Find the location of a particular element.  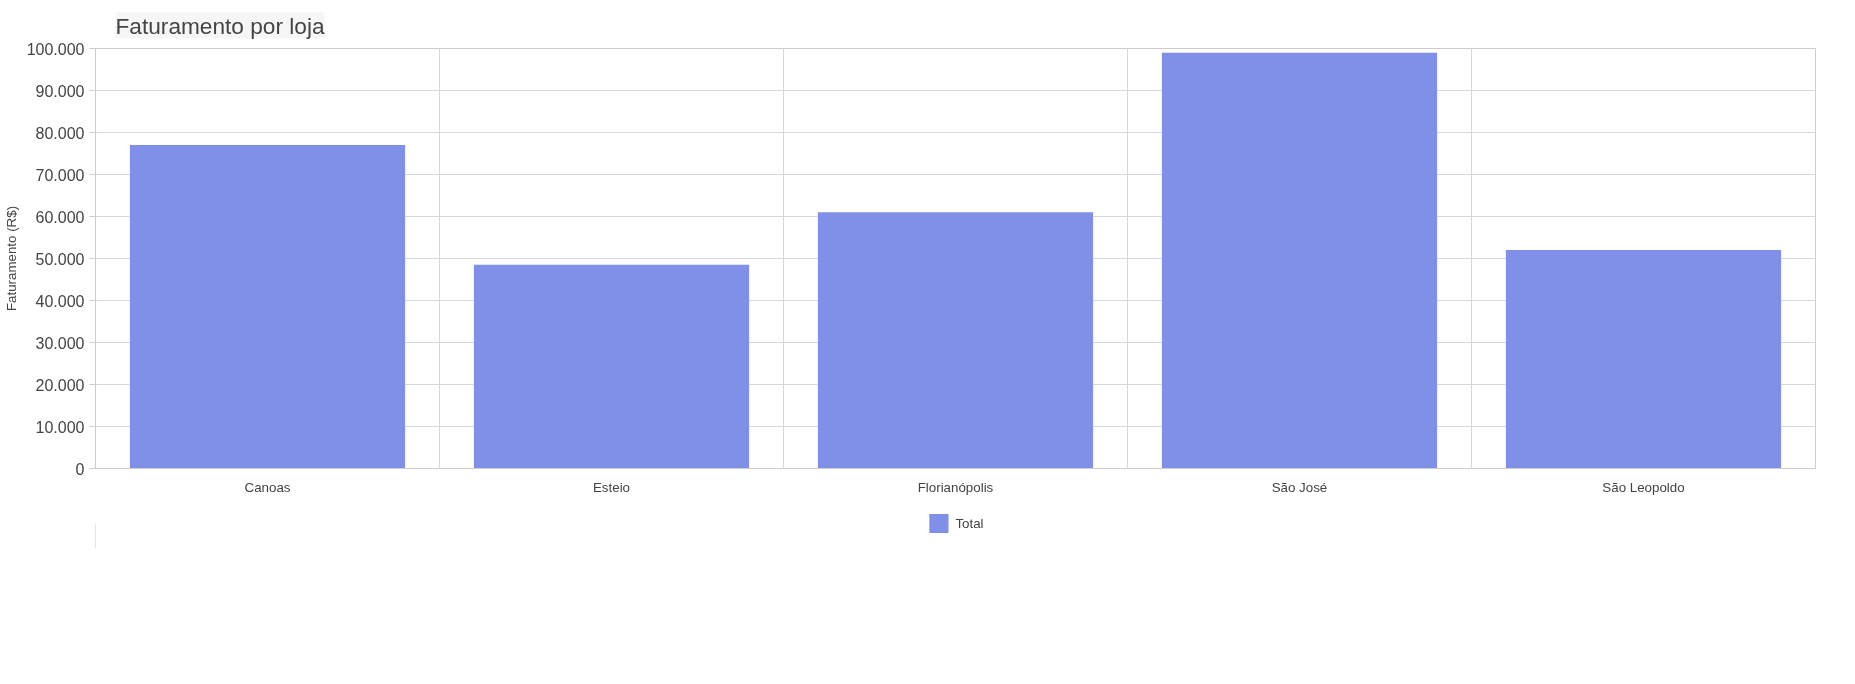

y-tick-label: 50.000 is located at coordinates (60, 259).